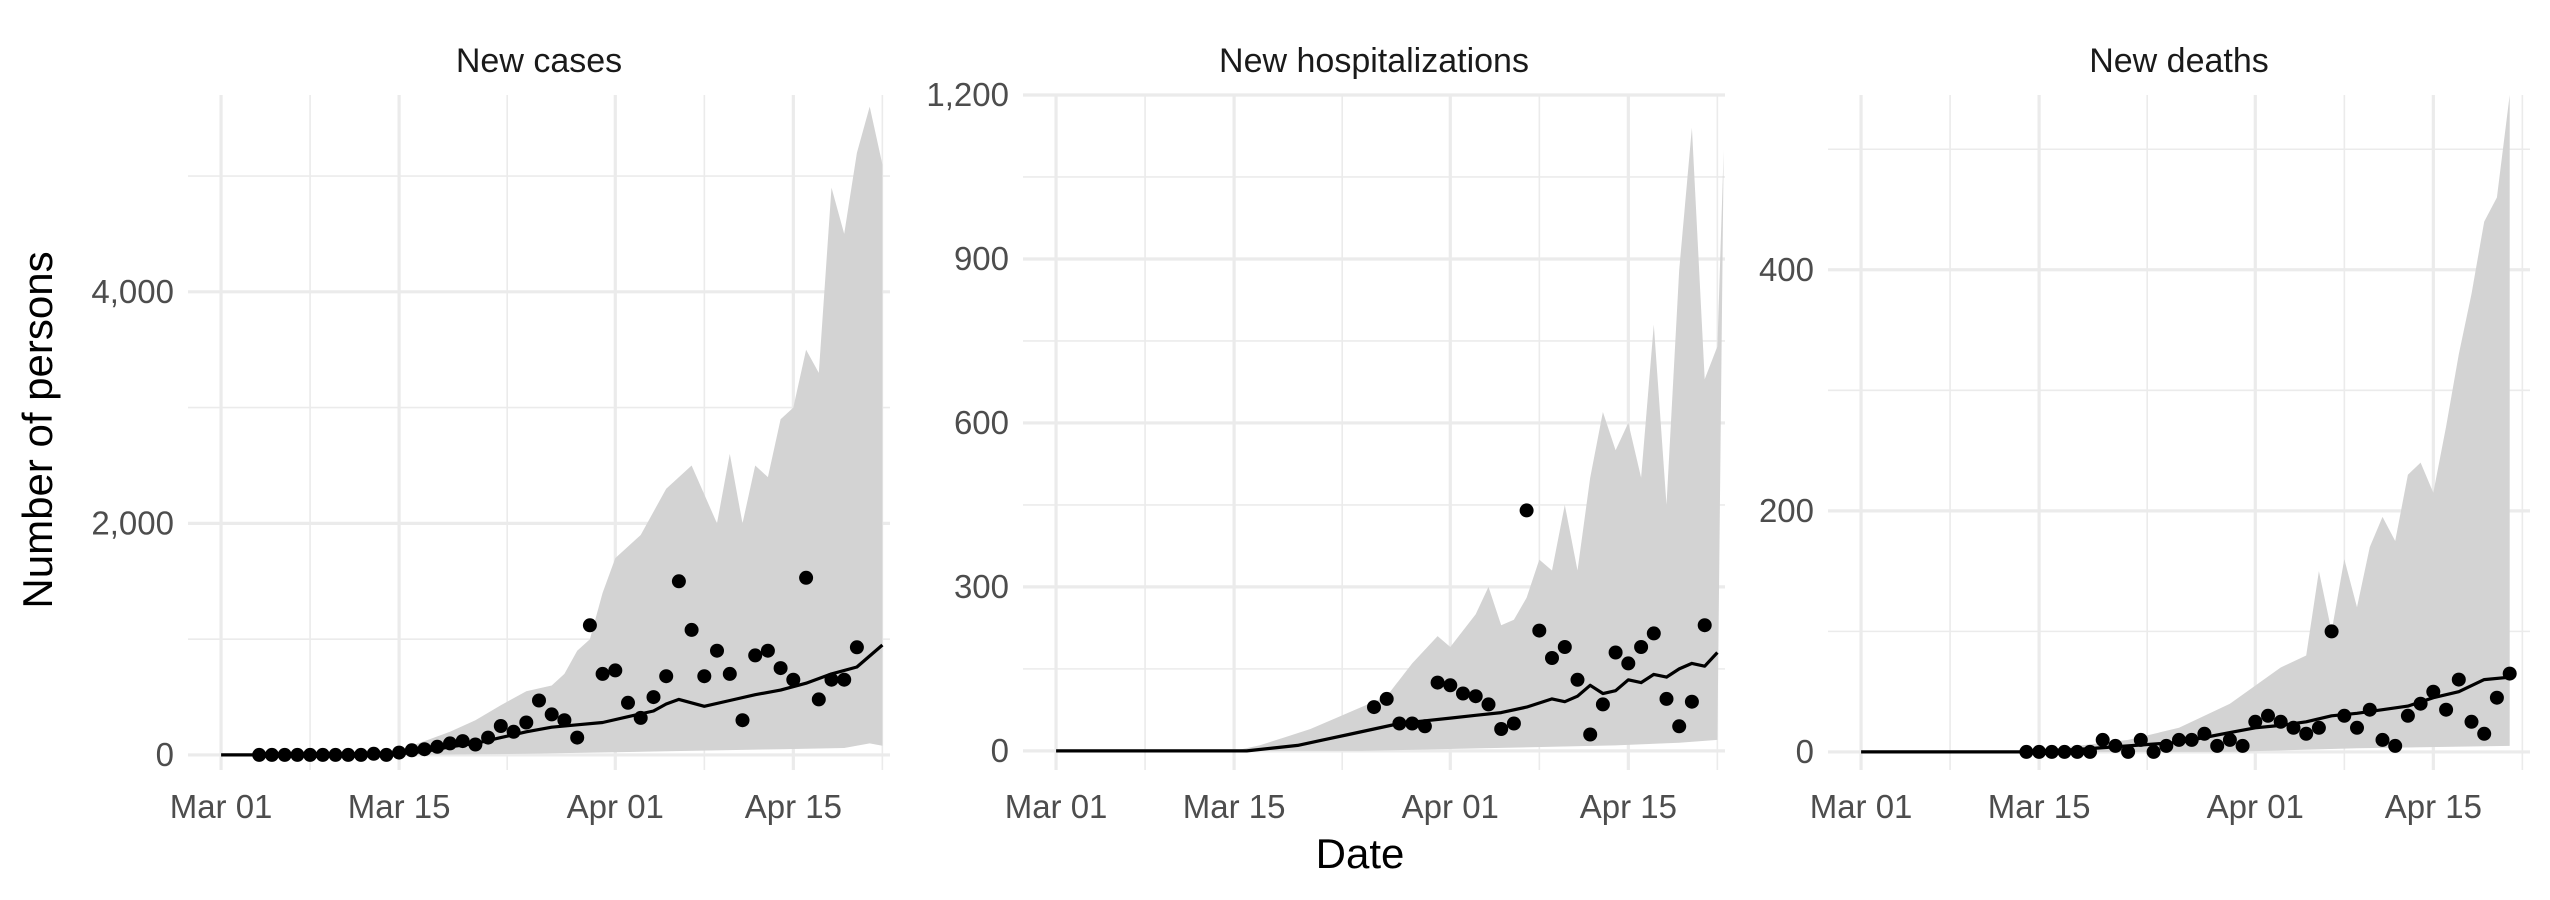  What do you see at coordinates (981, 258) in the screenshot?
I see `y-tick-label: 900` at bounding box center [981, 258].